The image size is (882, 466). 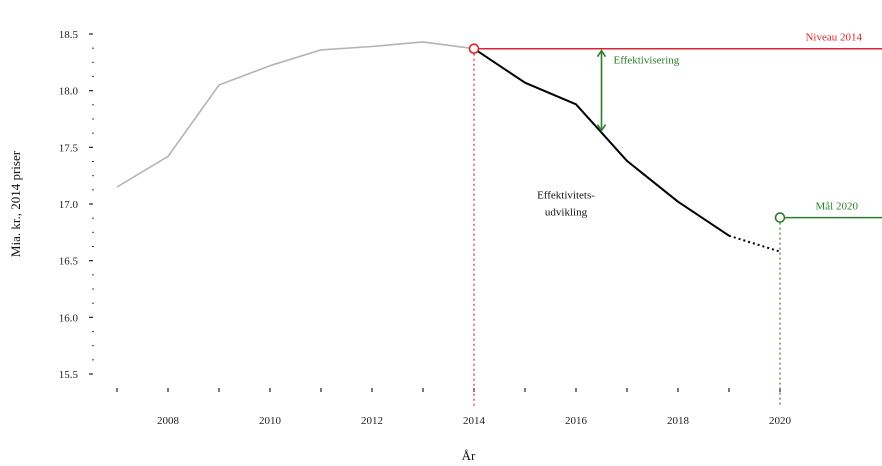 What do you see at coordinates (69, 318) in the screenshot?
I see `y-tick-label: 16.0` at bounding box center [69, 318].